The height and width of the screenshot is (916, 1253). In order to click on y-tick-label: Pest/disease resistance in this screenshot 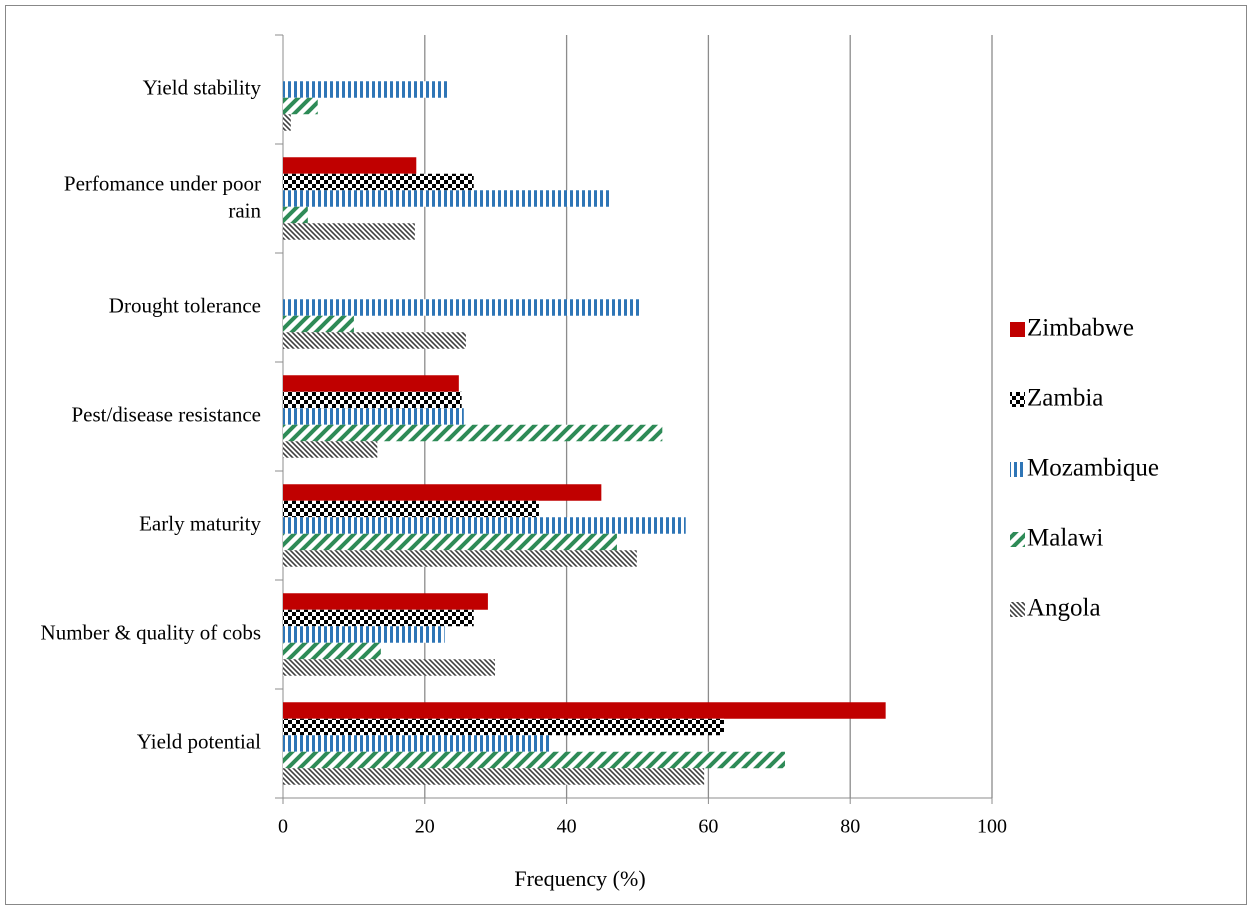, I will do `click(166, 414)`.